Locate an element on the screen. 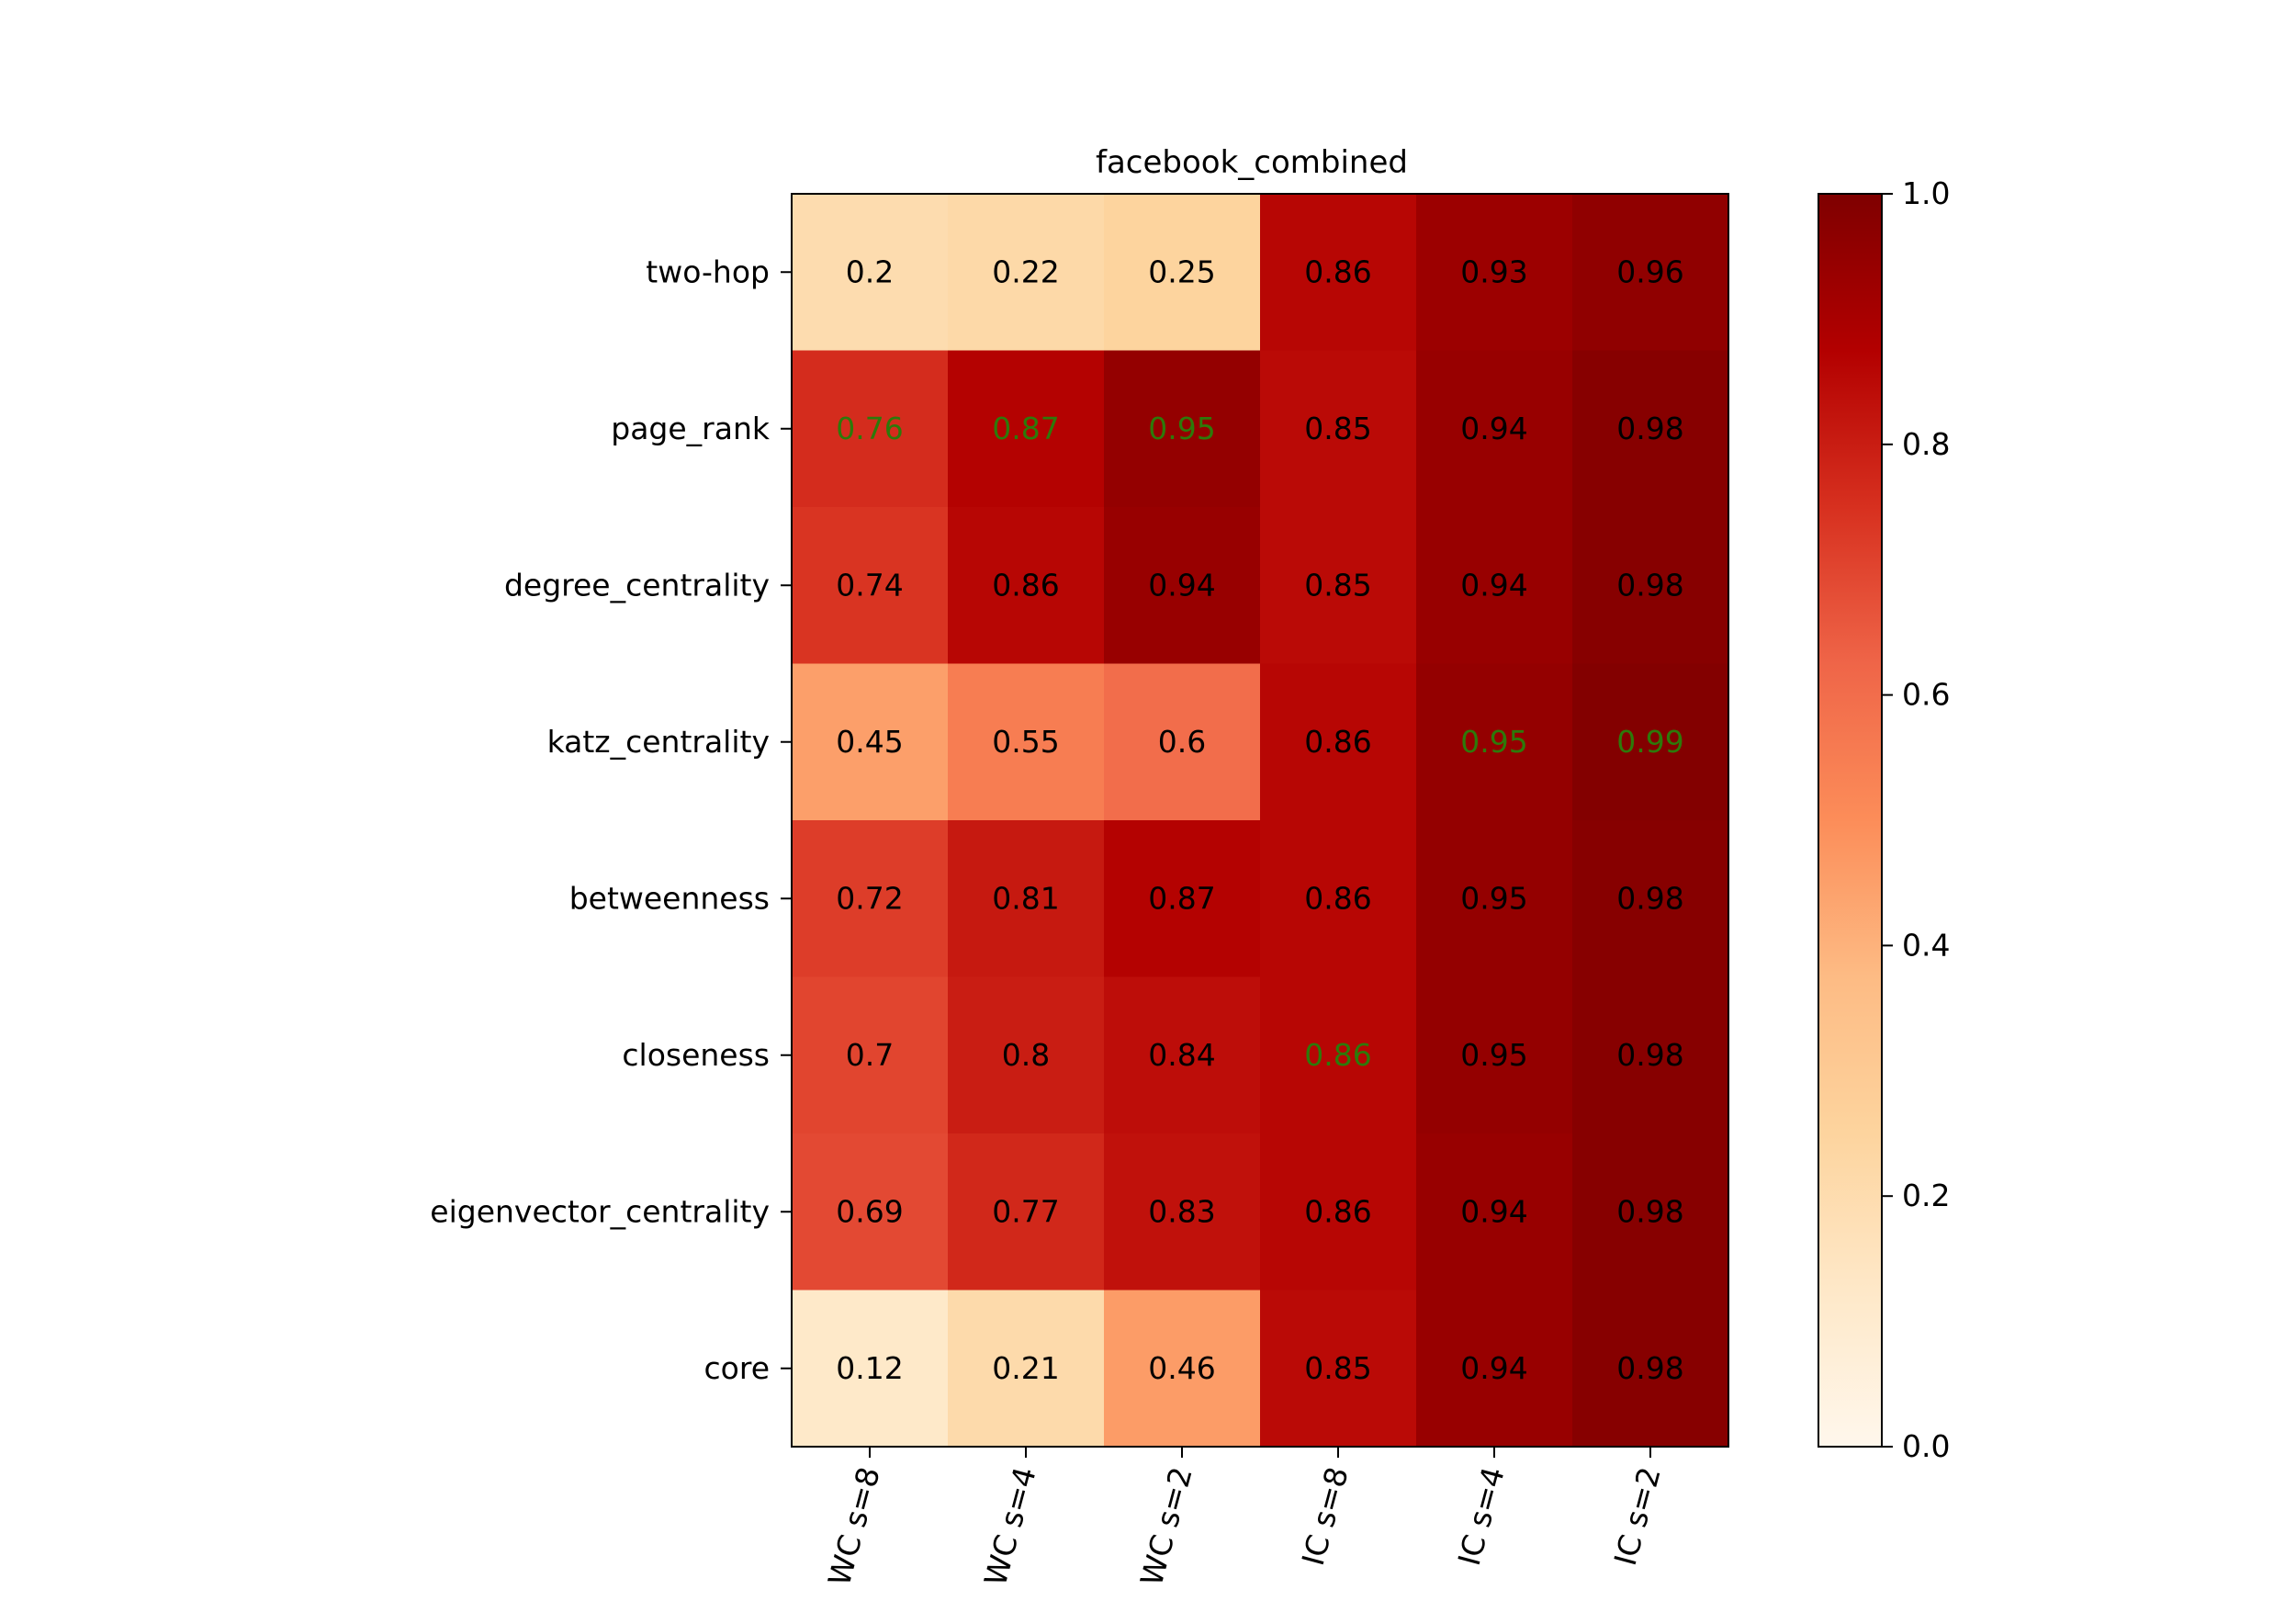 The height and width of the screenshot is (1612, 2296). cell-value-label: 0.2 is located at coordinates (870, 271).